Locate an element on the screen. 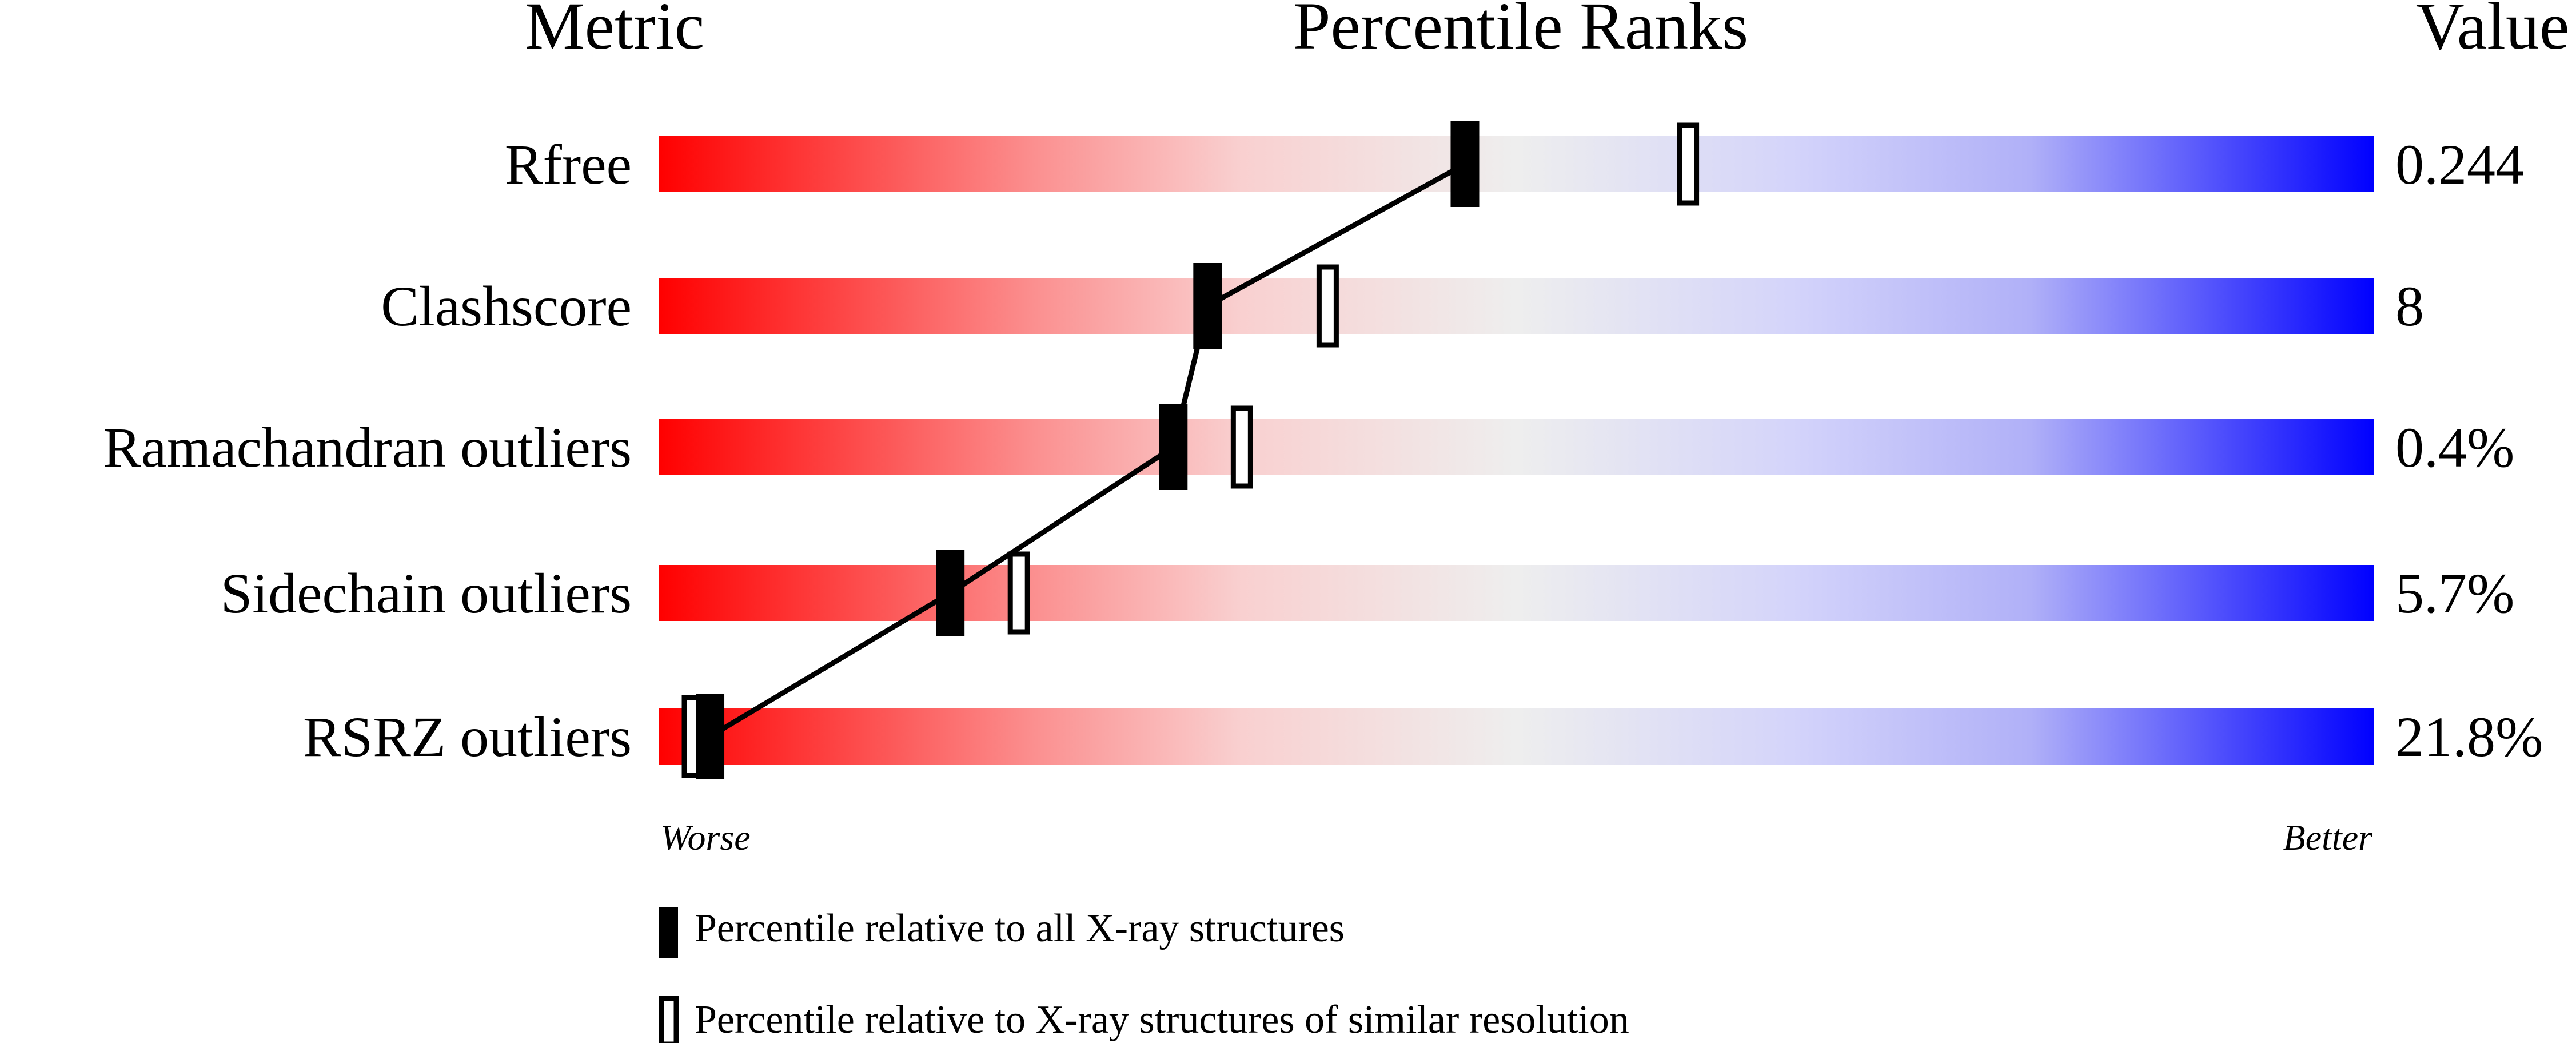  legend-filled-marker is located at coordinates (668, 932).